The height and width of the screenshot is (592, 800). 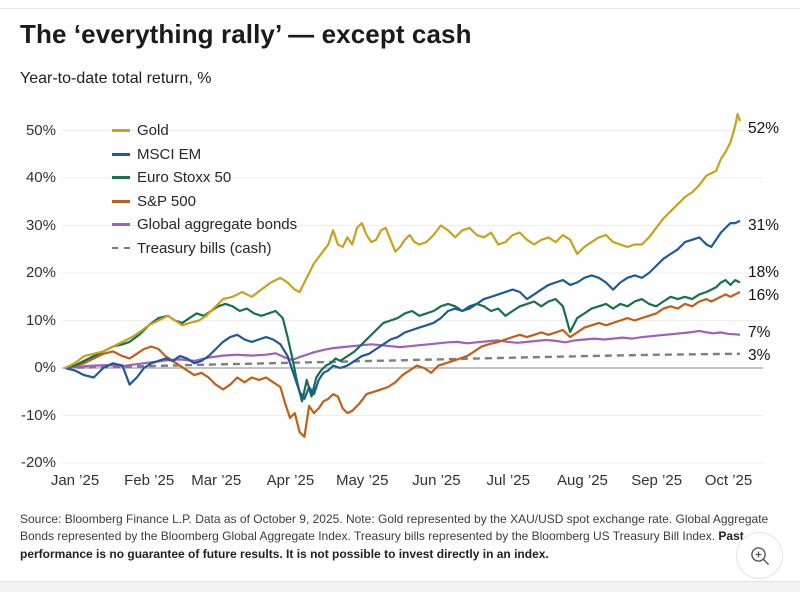 What do you see at coordinates (40, 272) in the screenshot?
I see `y-tick-label: 20%` at bounding box center [40, 272].